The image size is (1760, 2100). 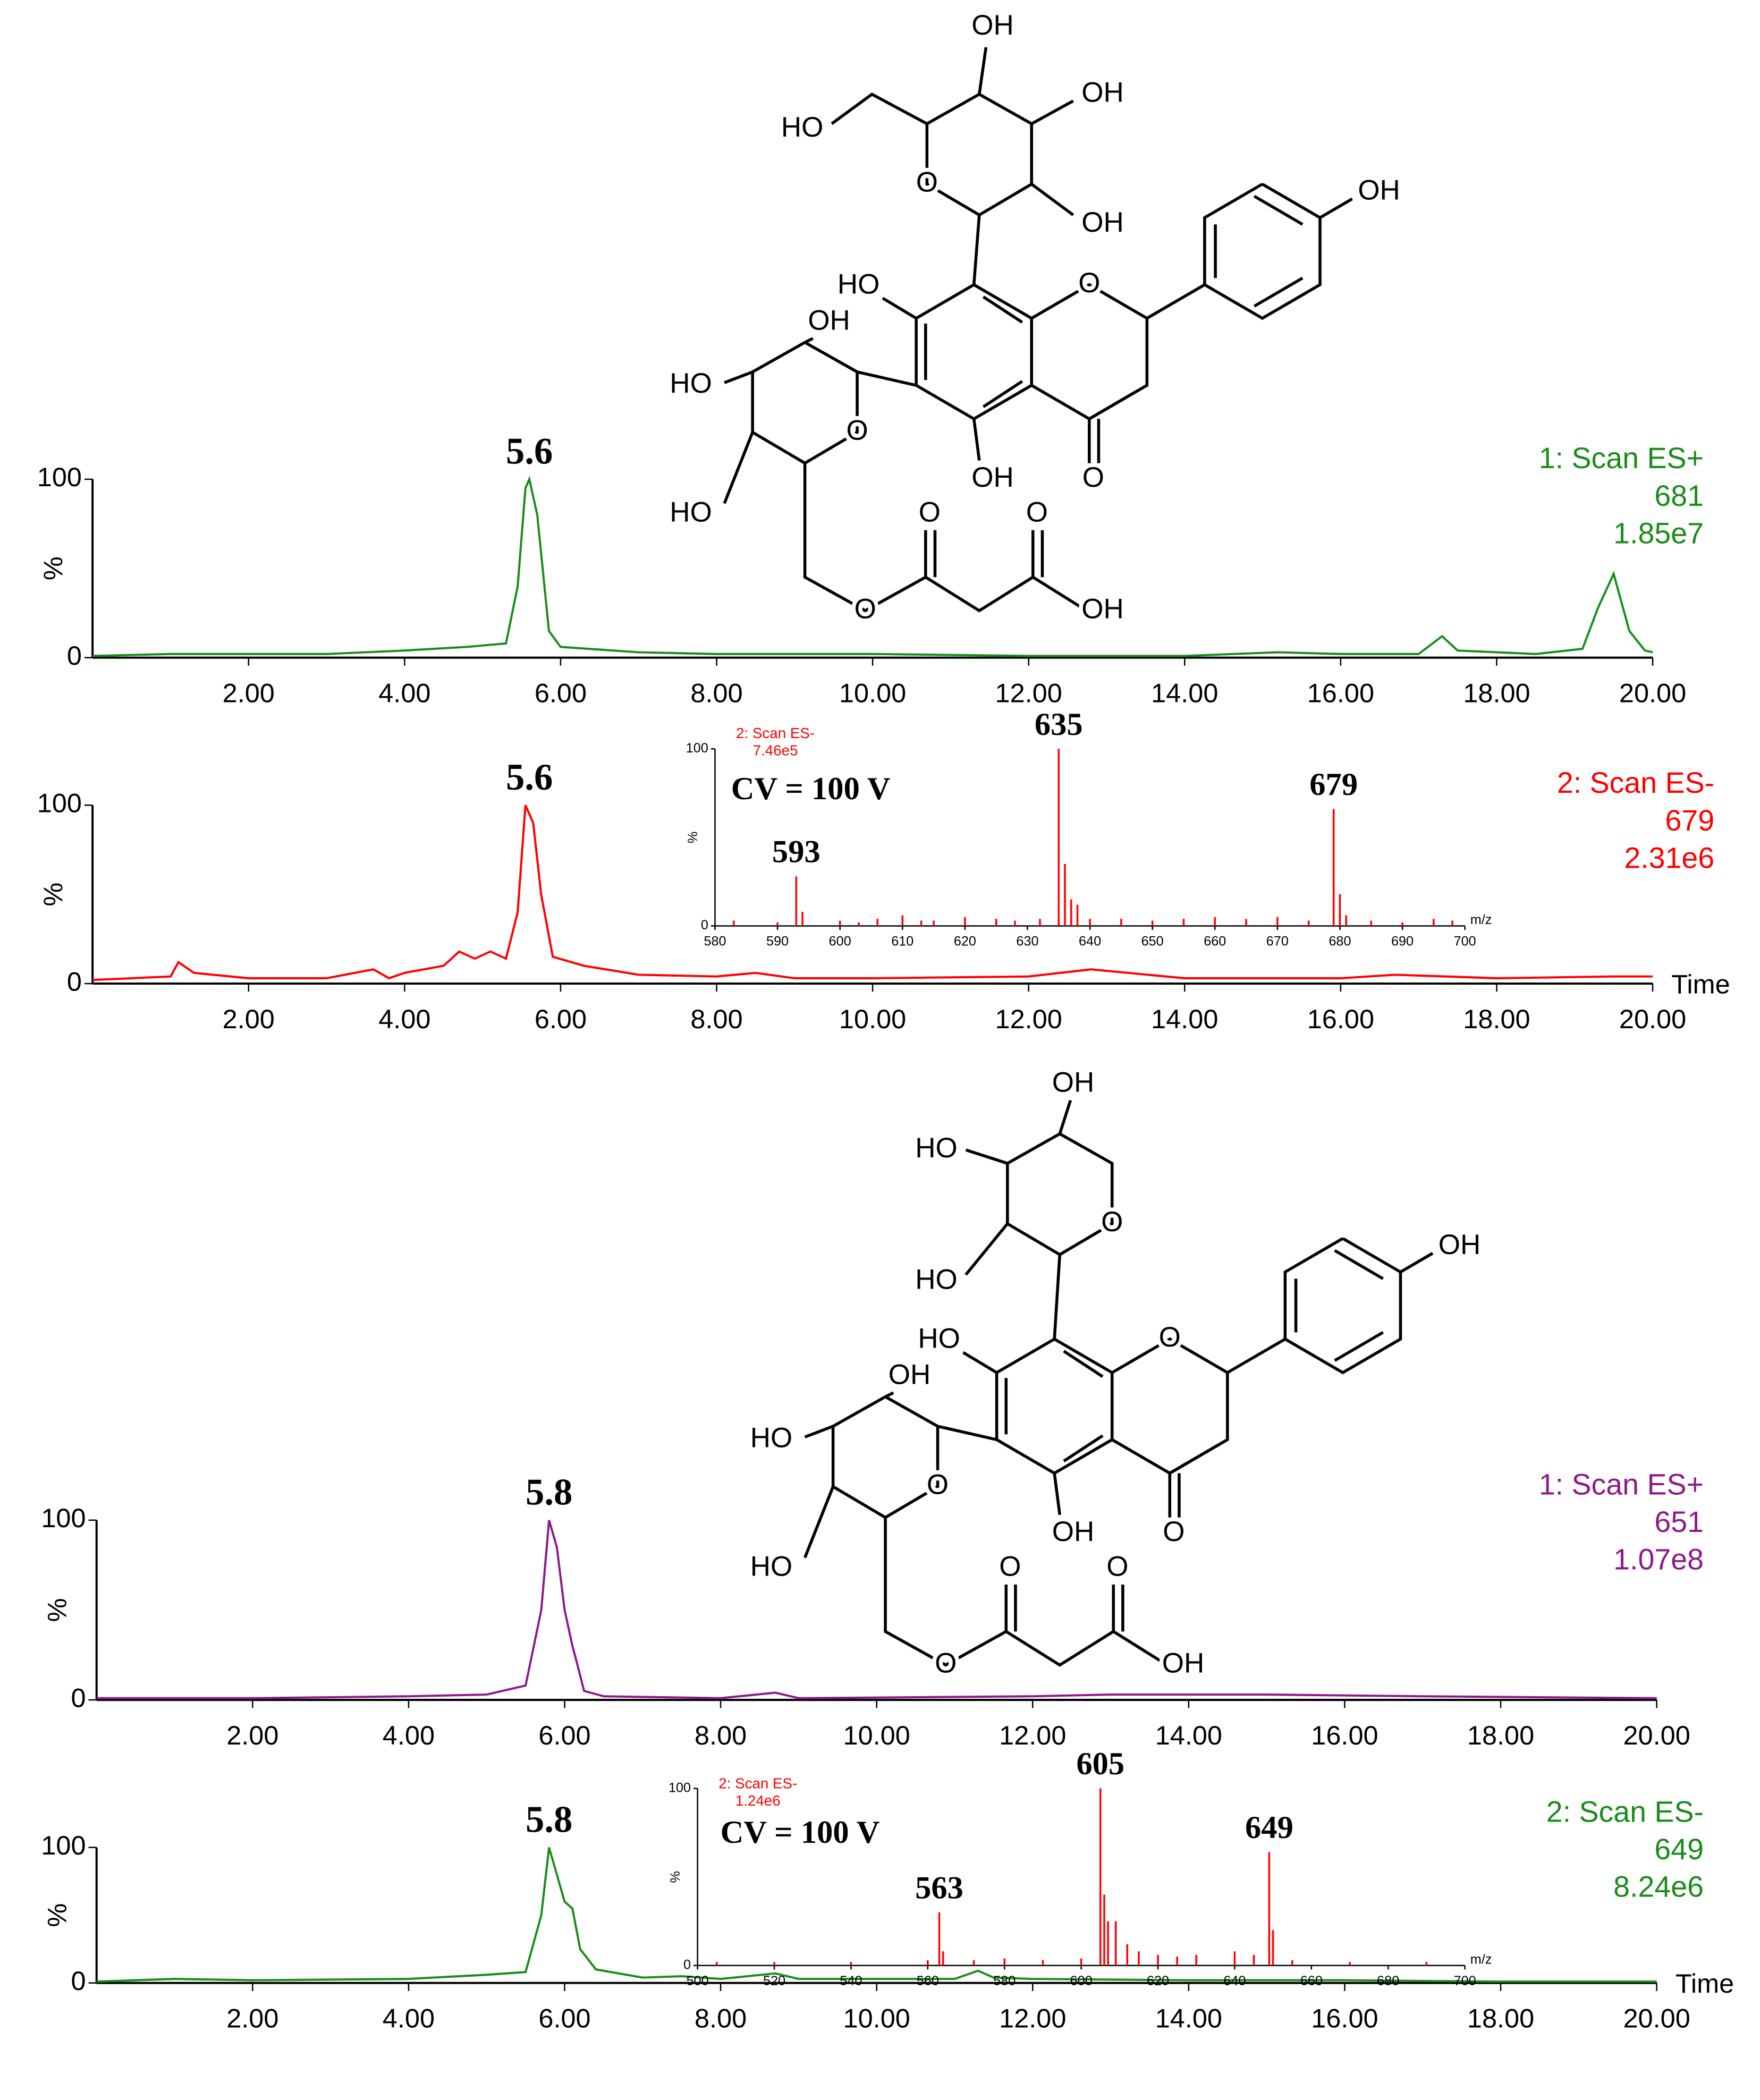 What do you see at coordinates (840, 942) in the screenshot?
I see `x-tick-label: 600` at bounding box center [840, 942].